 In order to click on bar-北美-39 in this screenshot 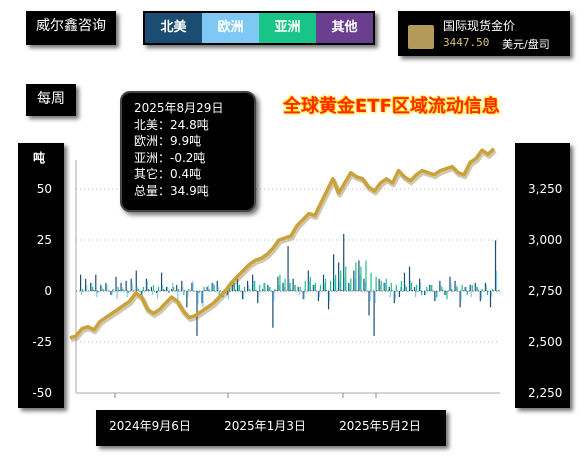, I will do `click(278, 283)`.